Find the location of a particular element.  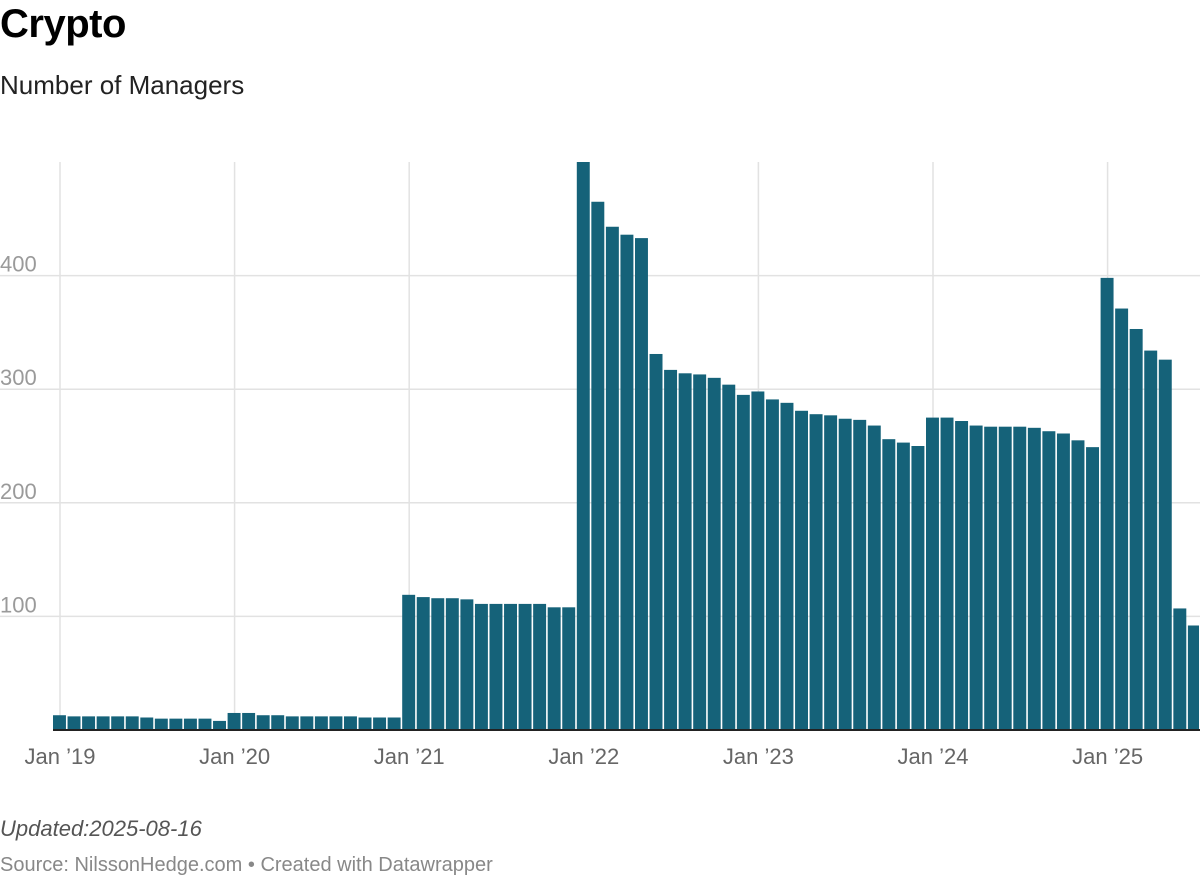

y-tick-label: 400 is located at coordinates (18, 264).